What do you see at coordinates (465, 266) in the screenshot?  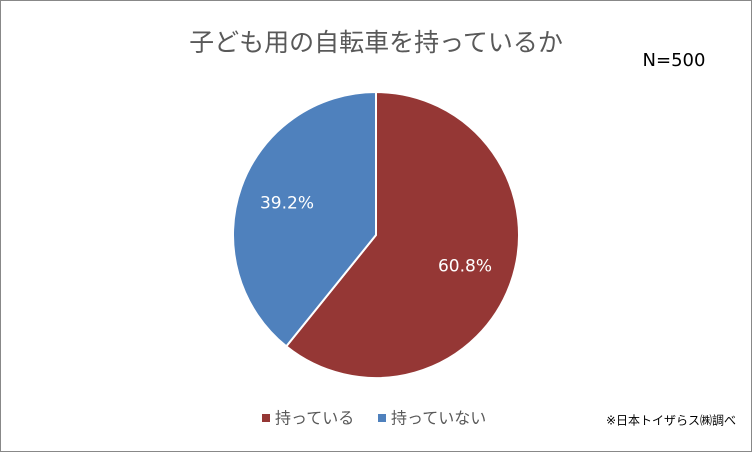 I see `data-label: 60.8%` at bounding box center [465, 266].